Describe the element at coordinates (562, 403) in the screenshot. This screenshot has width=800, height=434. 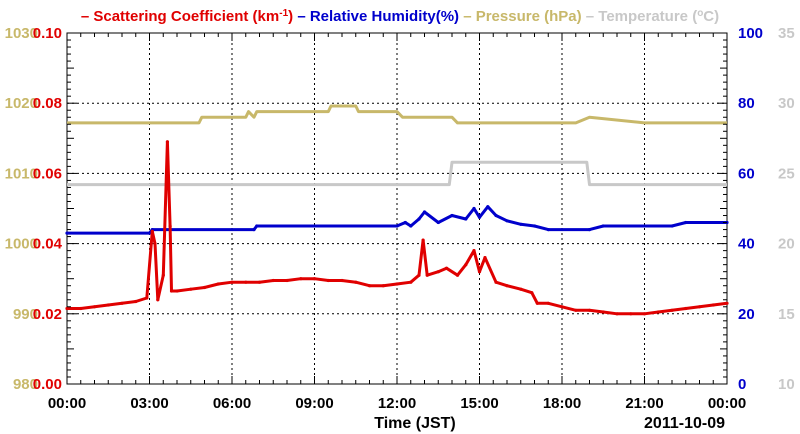
I see `x-tick-label: 18:00` at that location.